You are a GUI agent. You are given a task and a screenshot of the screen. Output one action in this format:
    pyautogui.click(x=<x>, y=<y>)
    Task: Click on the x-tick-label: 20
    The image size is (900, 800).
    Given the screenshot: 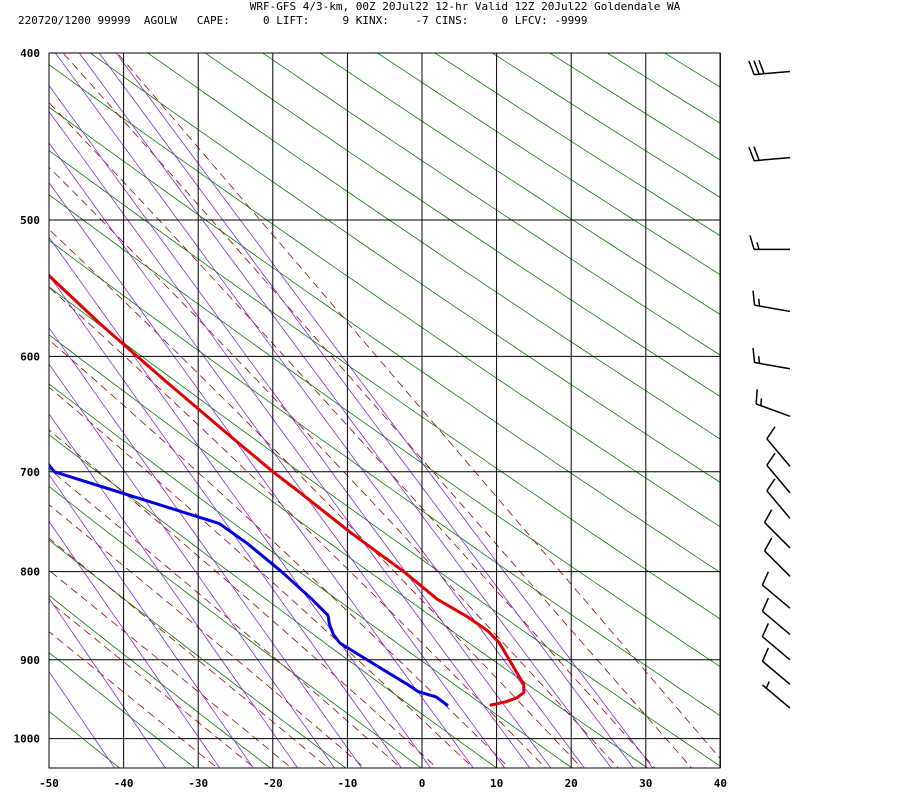 What is the action you would take?
    pyautogui.click(x=571, y=783)
    